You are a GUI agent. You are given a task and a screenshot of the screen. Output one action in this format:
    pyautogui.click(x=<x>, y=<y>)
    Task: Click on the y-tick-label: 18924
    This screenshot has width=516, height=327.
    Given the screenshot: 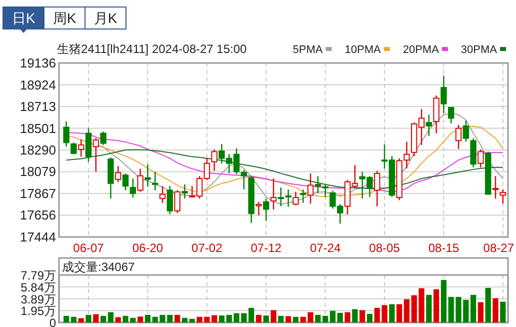 What is the action you would take?
    pyautogui.click(x=38, y=84)
    